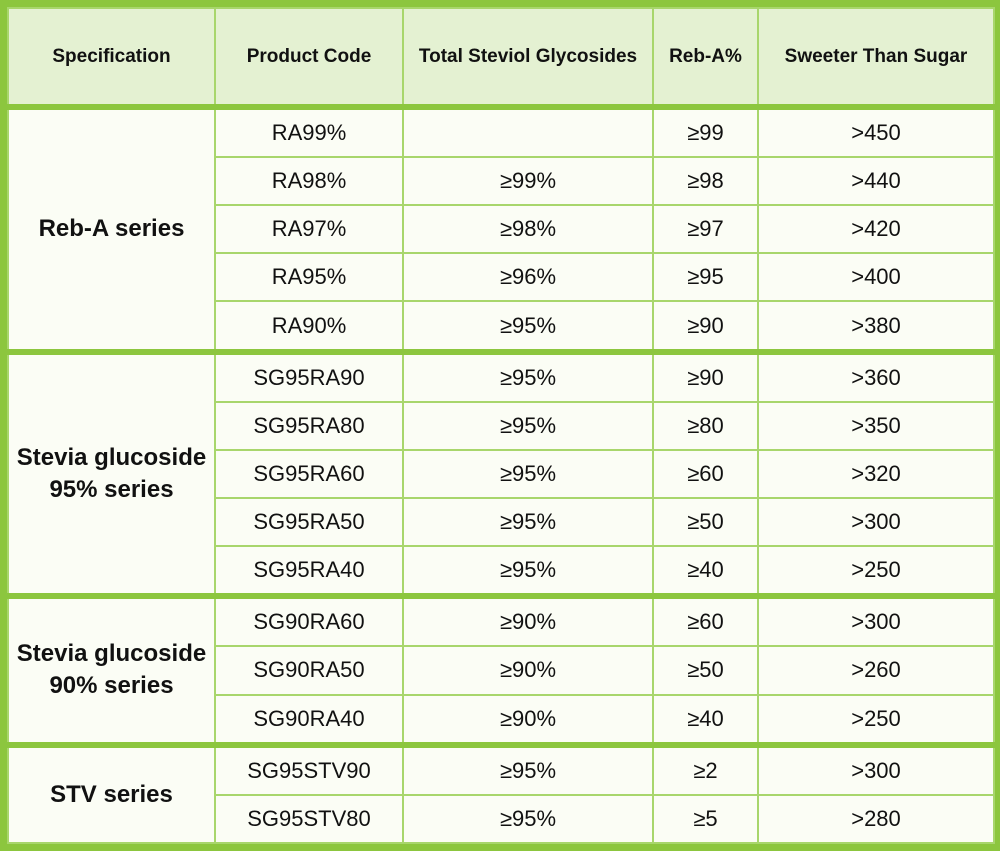  I want to click on sweetness: >360, so click(876, 375).